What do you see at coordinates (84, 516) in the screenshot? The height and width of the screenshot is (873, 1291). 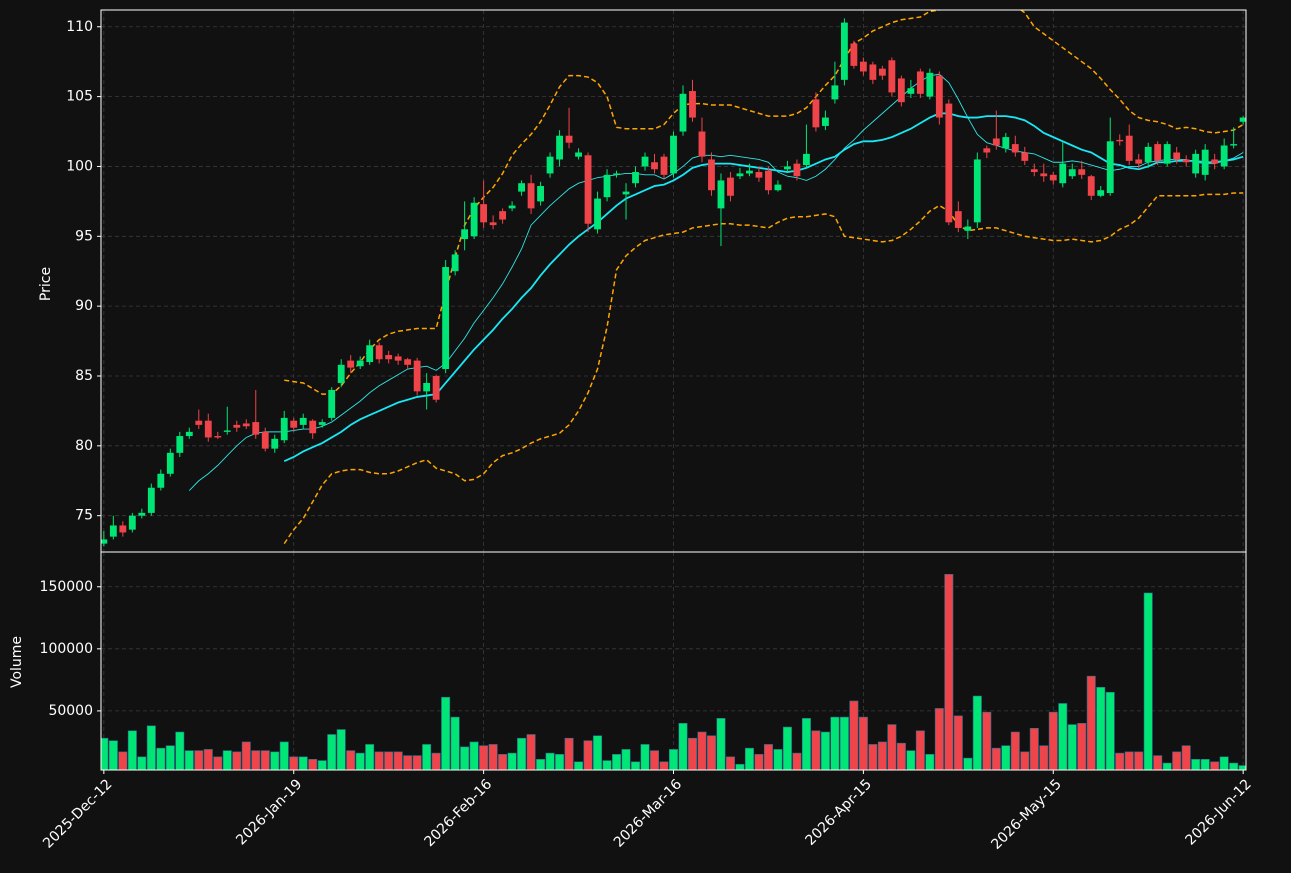 I see `y-tick-label: 75` at bounding box center [84, 516].